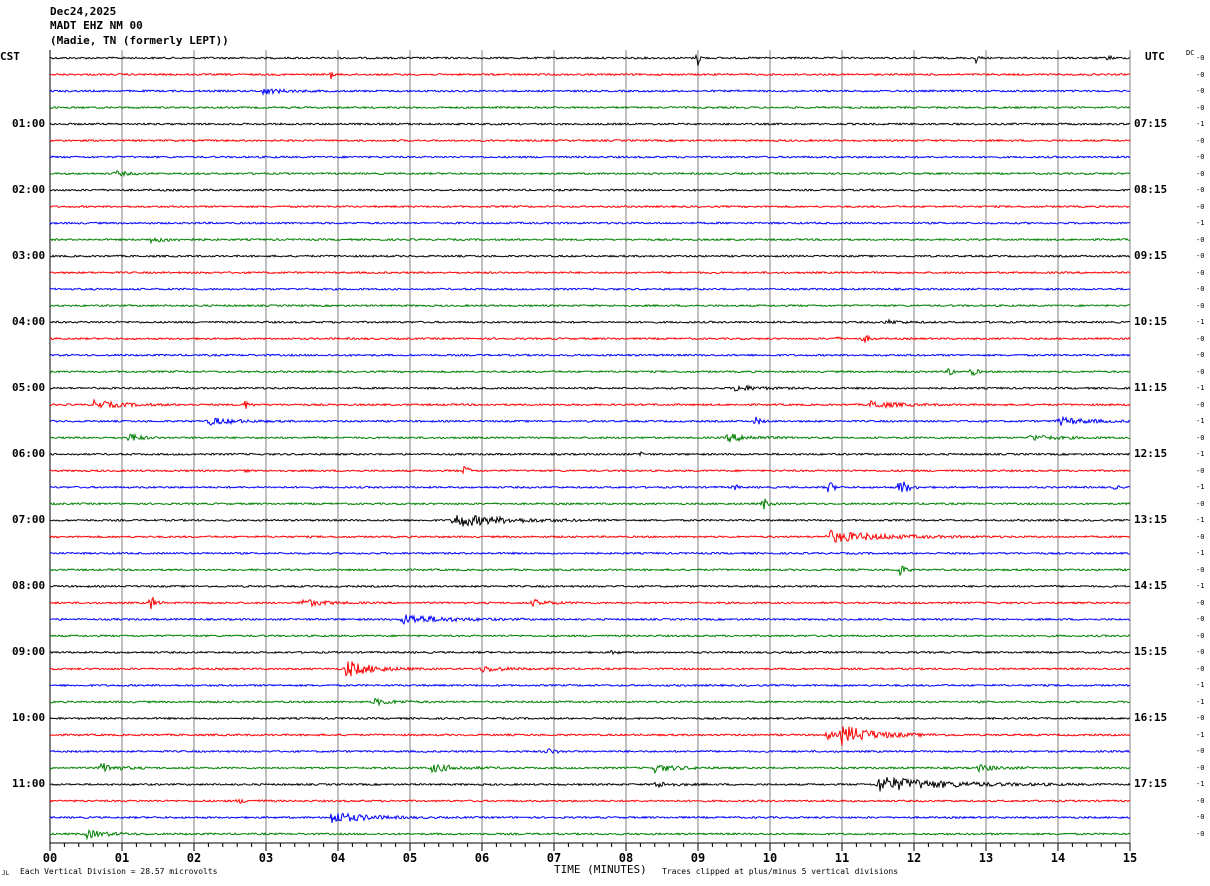 This screenshot has height=886, width=1210. What do you see at coordinates (698, 858) in the screenshot?
I see `x-tick-label: 09` at bounding box center [698, 858].